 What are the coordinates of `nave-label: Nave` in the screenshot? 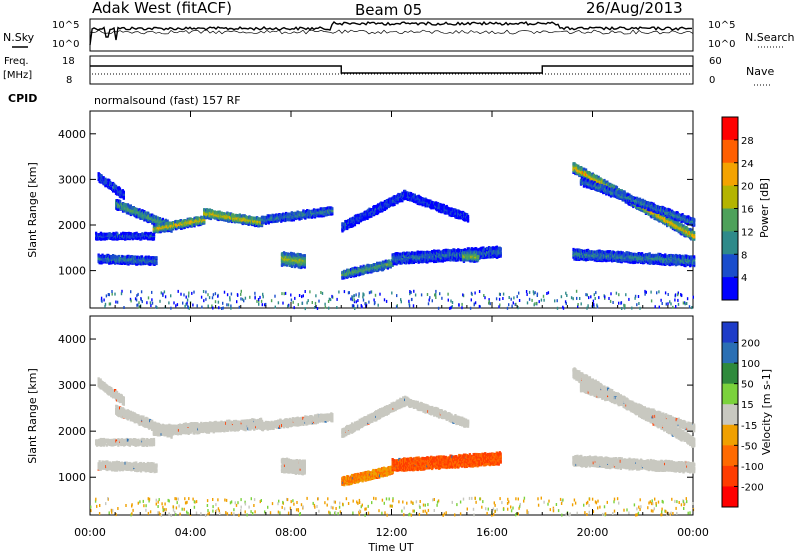 It's located at (760, 71).